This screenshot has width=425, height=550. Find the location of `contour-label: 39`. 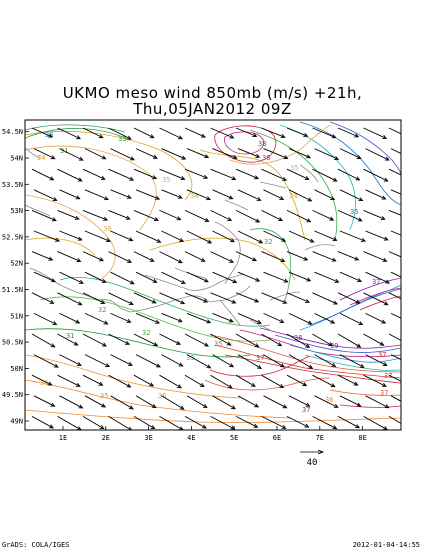

contour-label: 39 is located at coordinates (334, 346).